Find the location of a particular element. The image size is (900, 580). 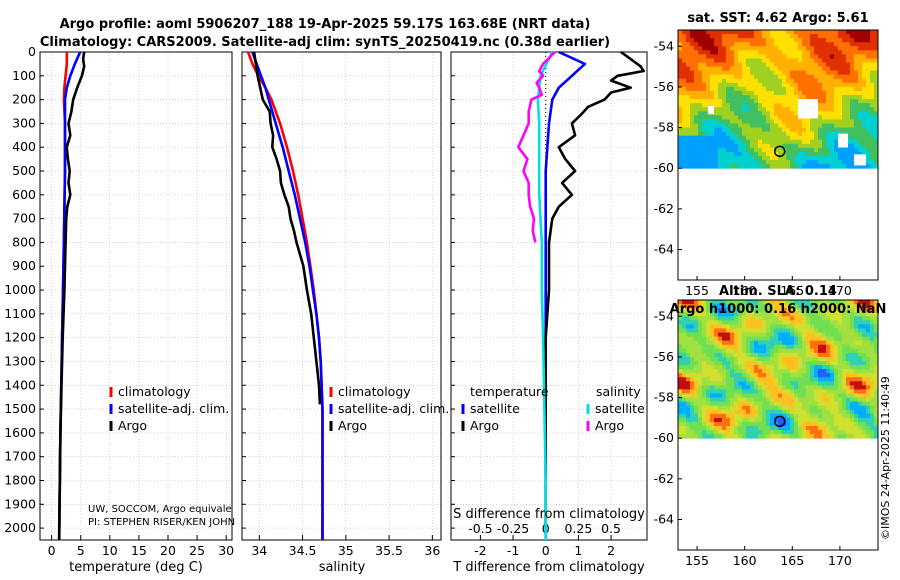

series-line-argo-s is located at coordinates (536, 147).